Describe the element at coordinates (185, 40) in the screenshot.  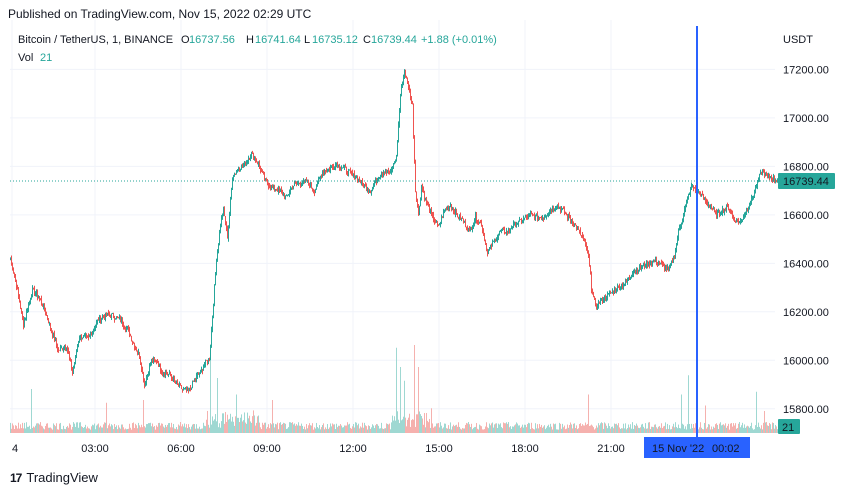
I see `open-label: O` at that location.